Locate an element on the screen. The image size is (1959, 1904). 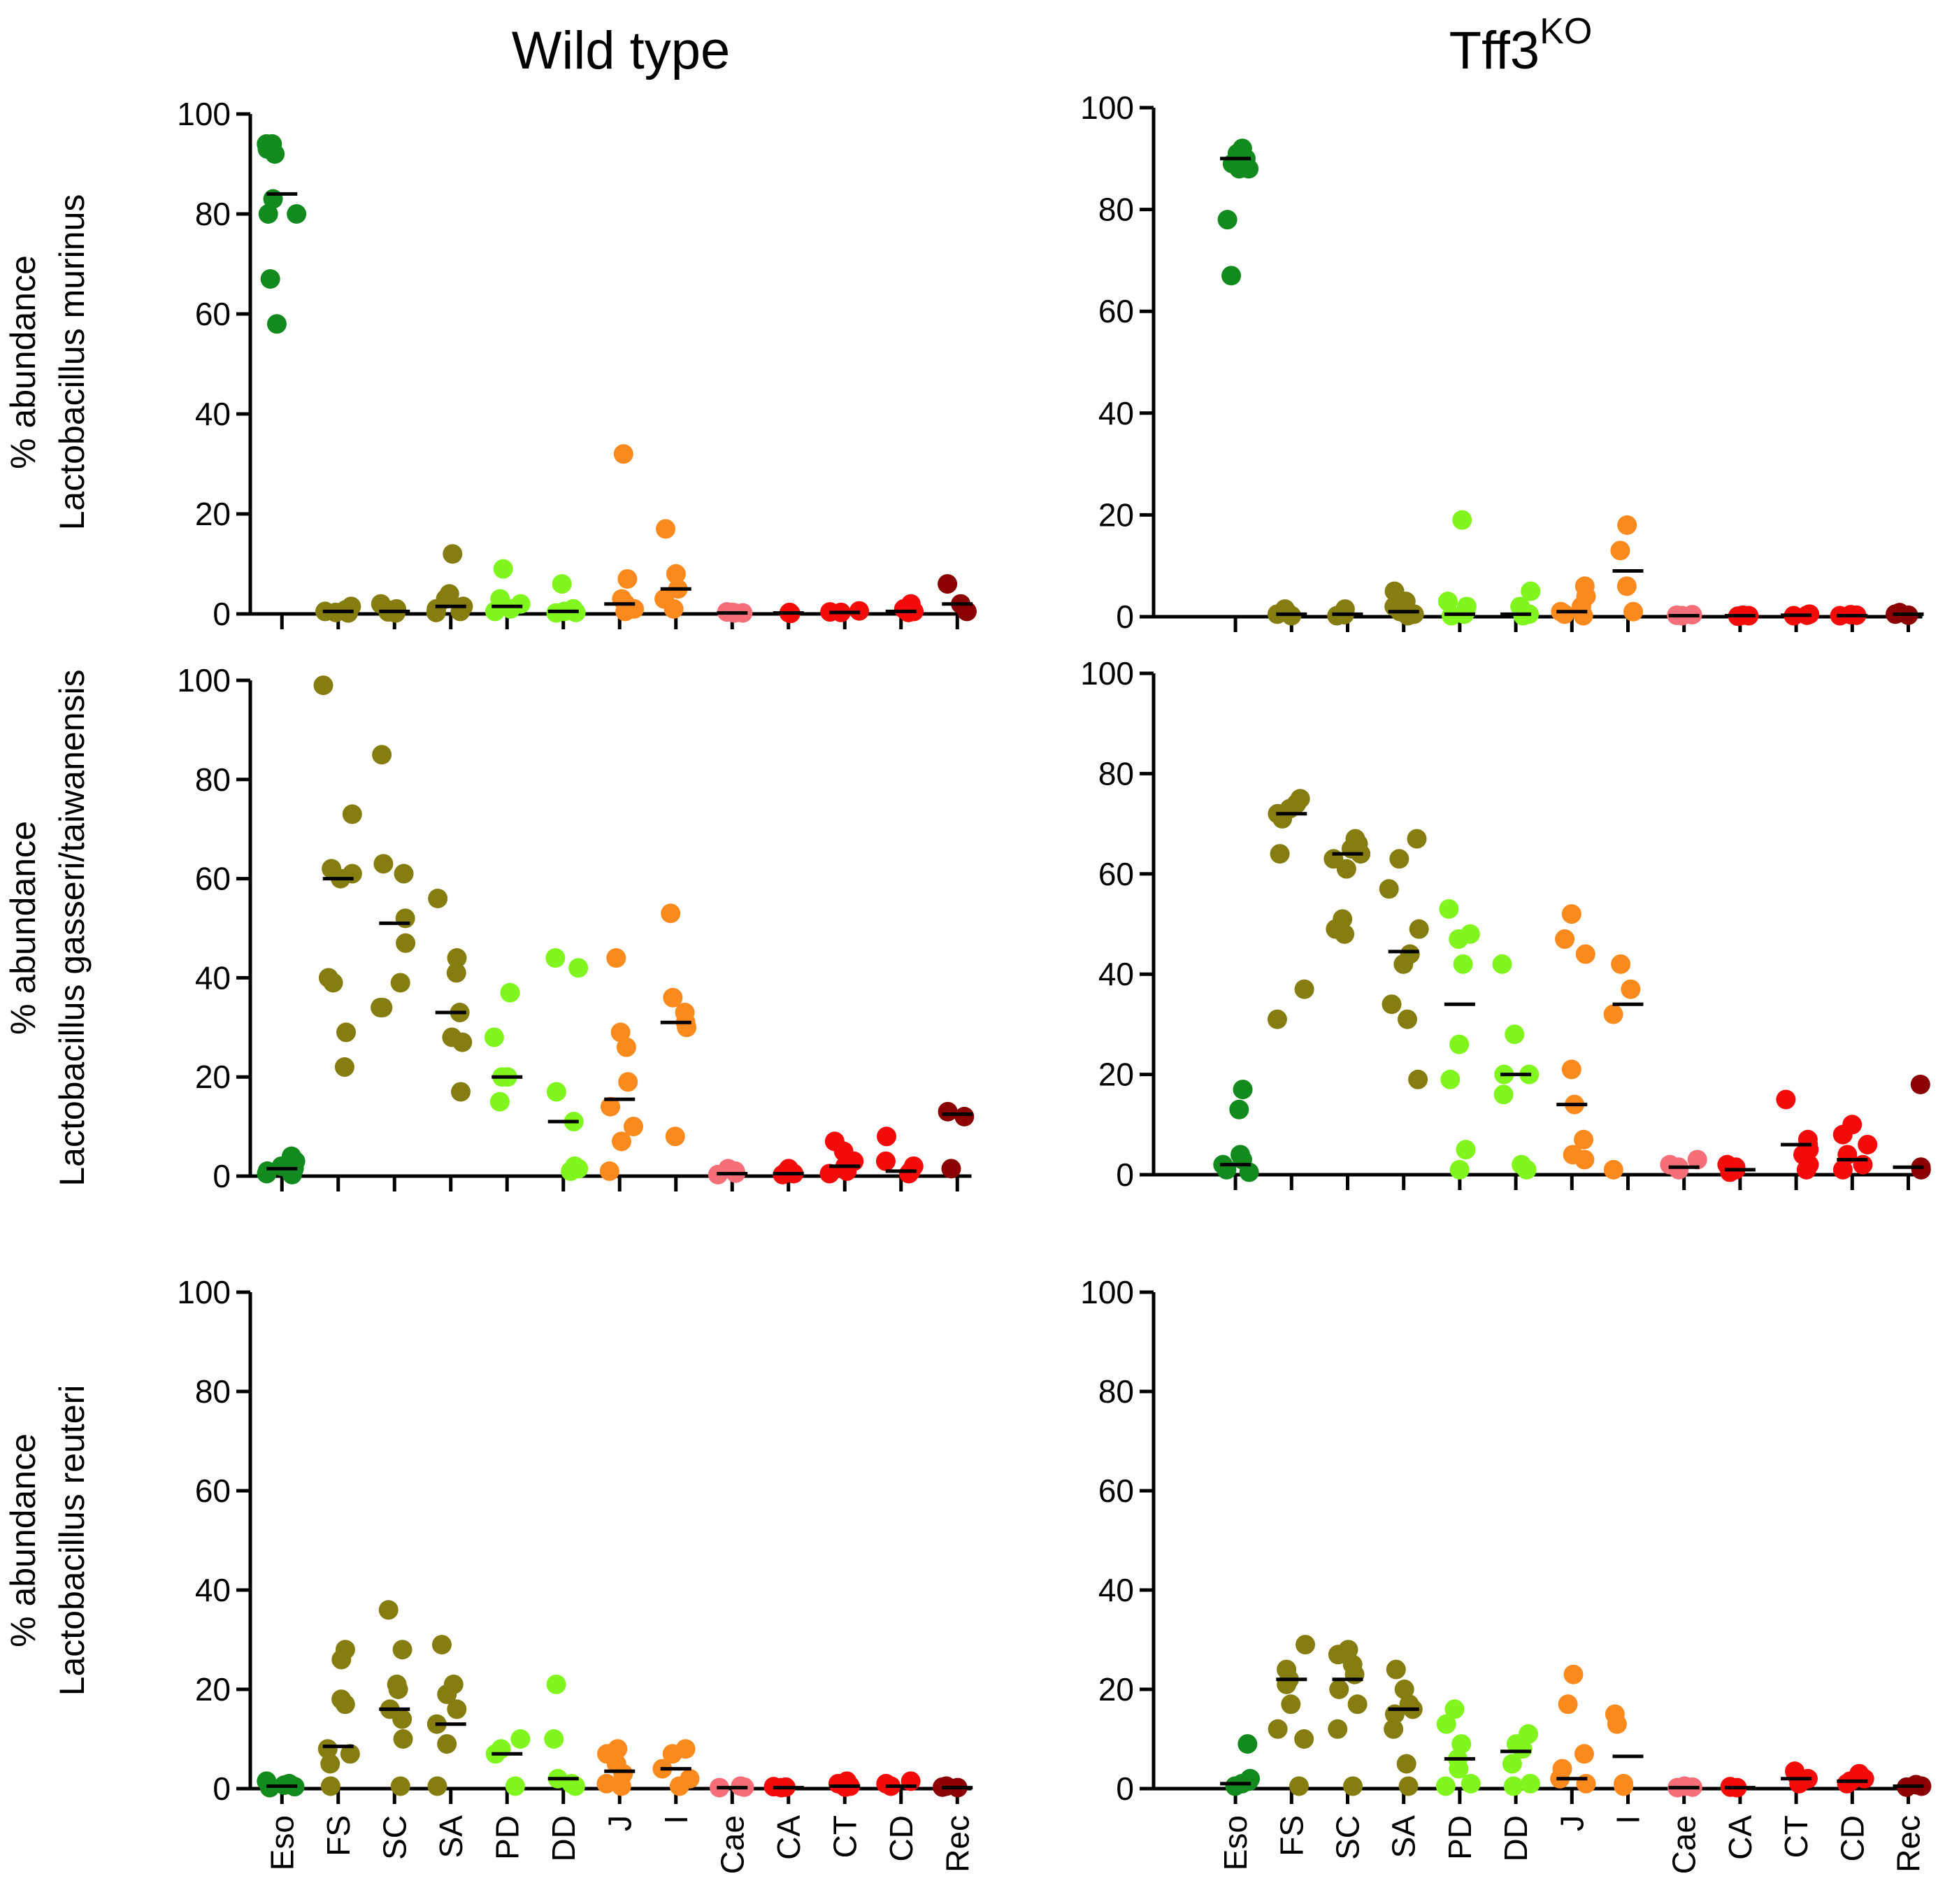
title-tff3ko-base: Tff3 is located at coordinates (1494, 50).